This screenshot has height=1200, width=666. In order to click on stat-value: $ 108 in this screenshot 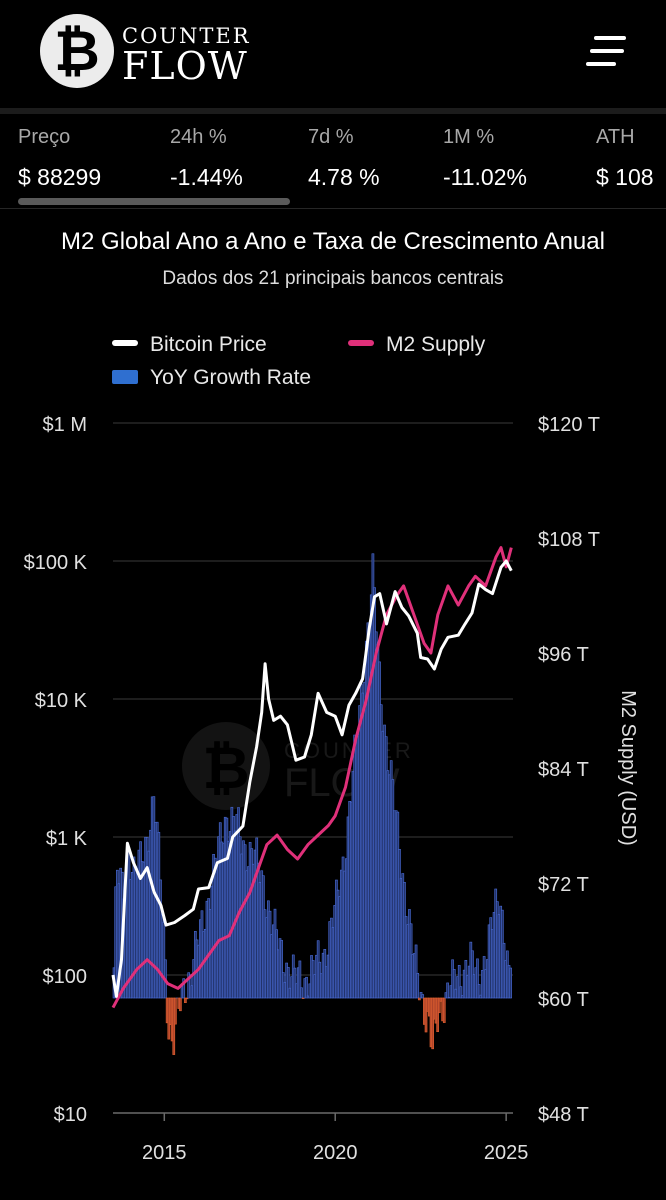, I will do `click(625, 177)`.